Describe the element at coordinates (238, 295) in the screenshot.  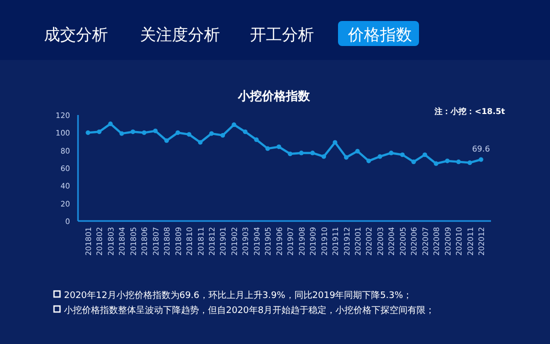
I see `text: 2020年12月小挖价格指数为69.6，环比上月上升3.9%，同比2019年同期下降5.3%；` at that location.